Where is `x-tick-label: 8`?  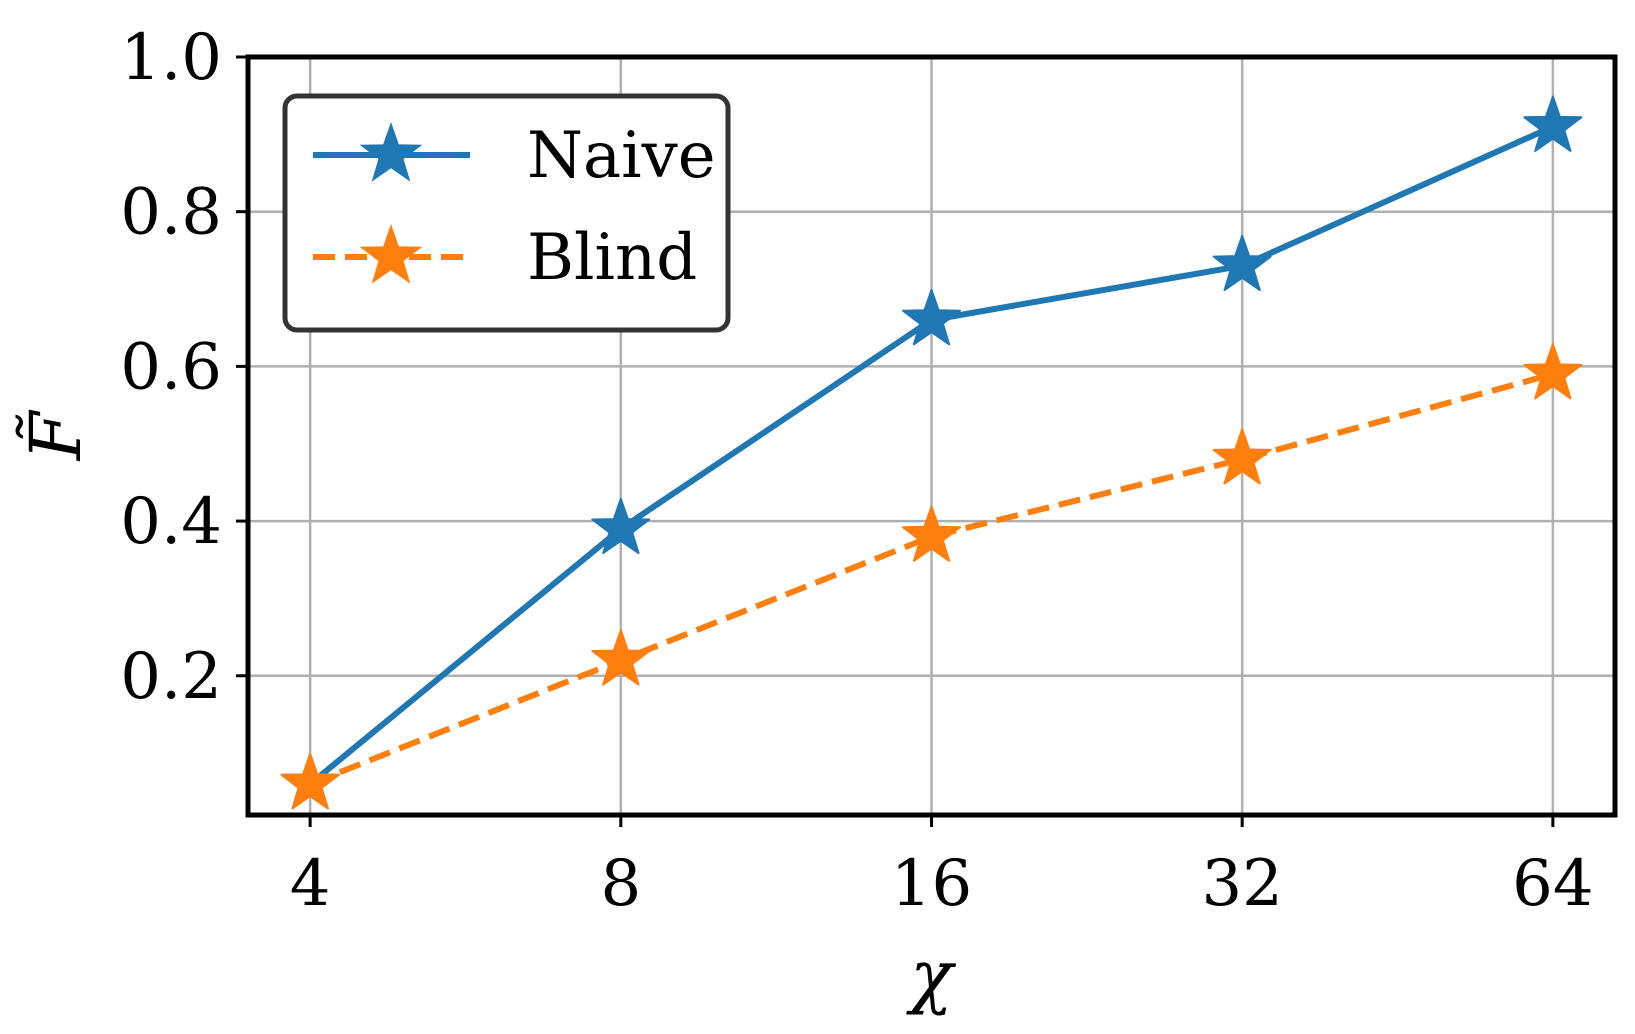 x-tick-label: 8 is located at coordinates (620, 884).